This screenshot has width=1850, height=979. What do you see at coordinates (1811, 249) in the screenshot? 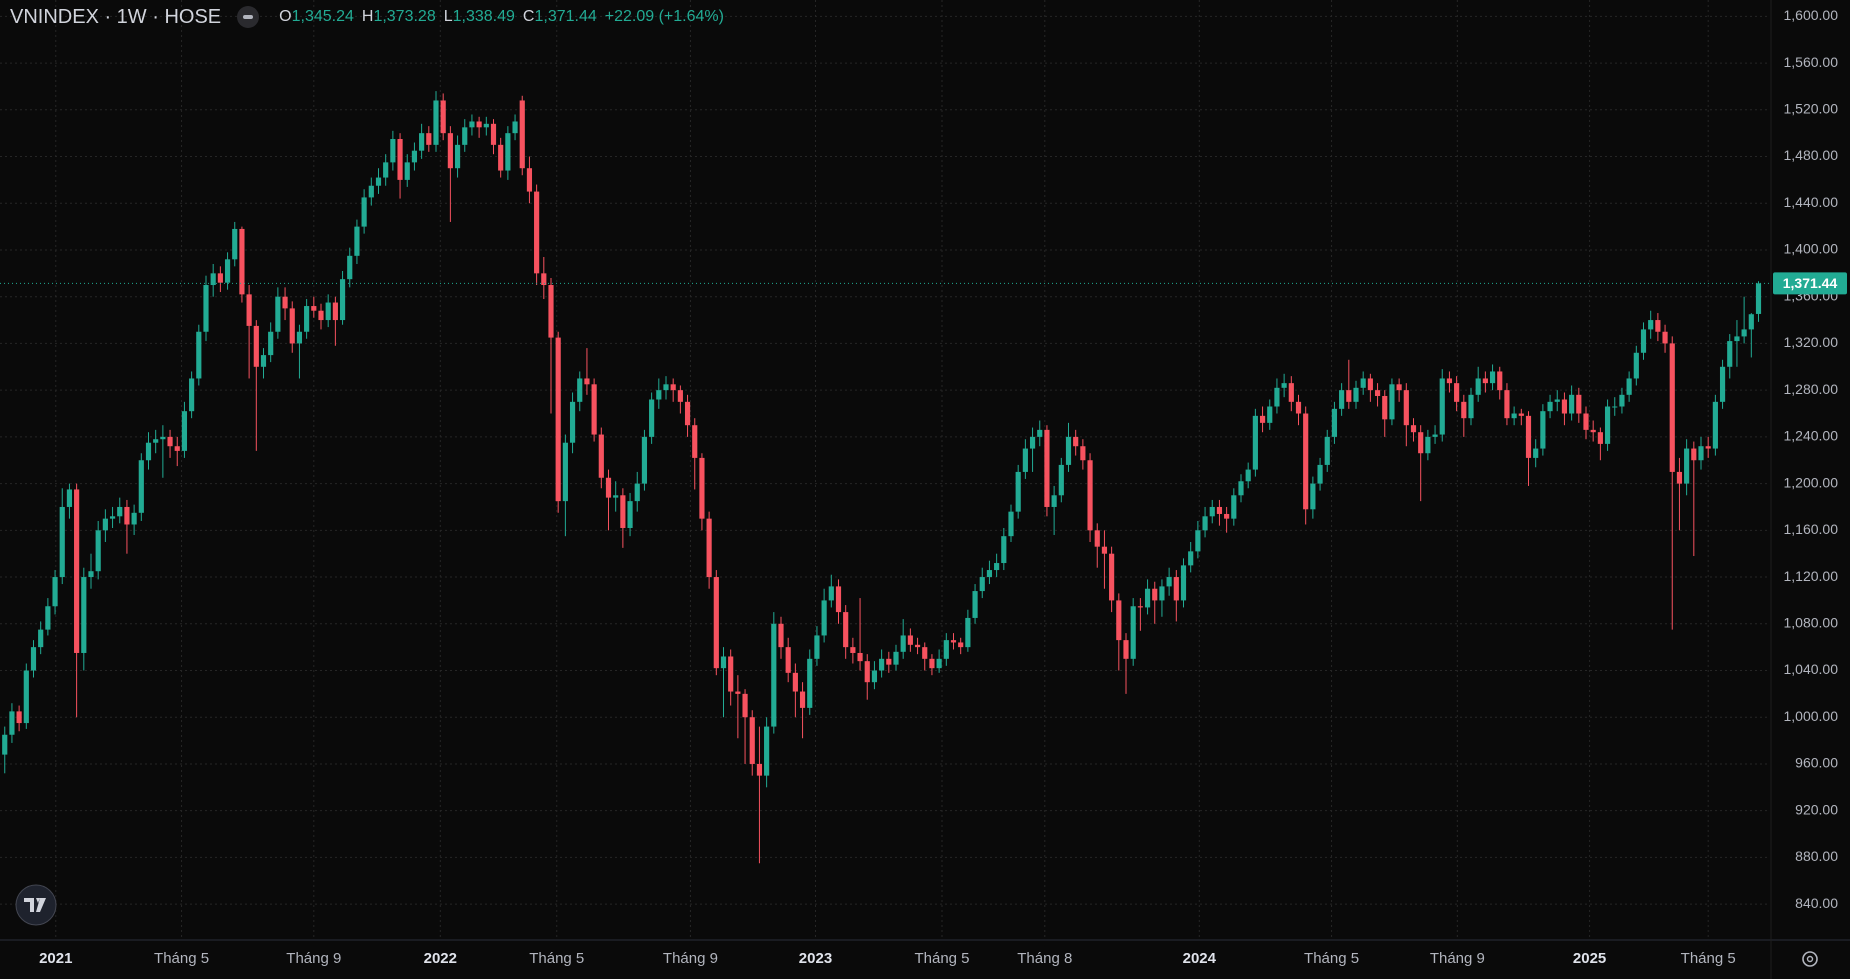
I see `y-tick-label: 1,400.00` at bounding box center [1811, 249].